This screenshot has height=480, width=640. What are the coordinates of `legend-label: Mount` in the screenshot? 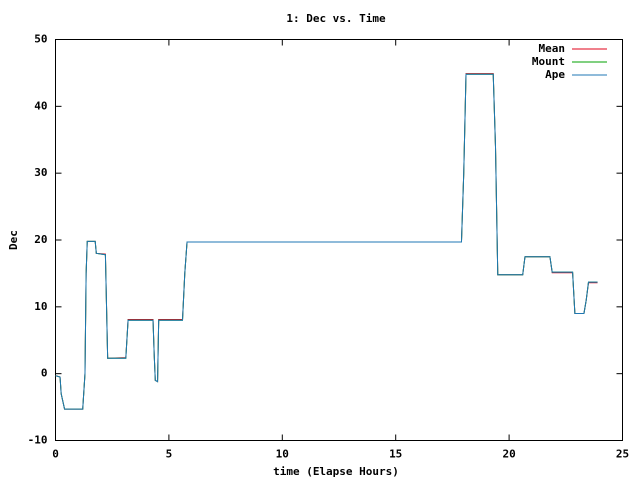 It's located at (548, 61).